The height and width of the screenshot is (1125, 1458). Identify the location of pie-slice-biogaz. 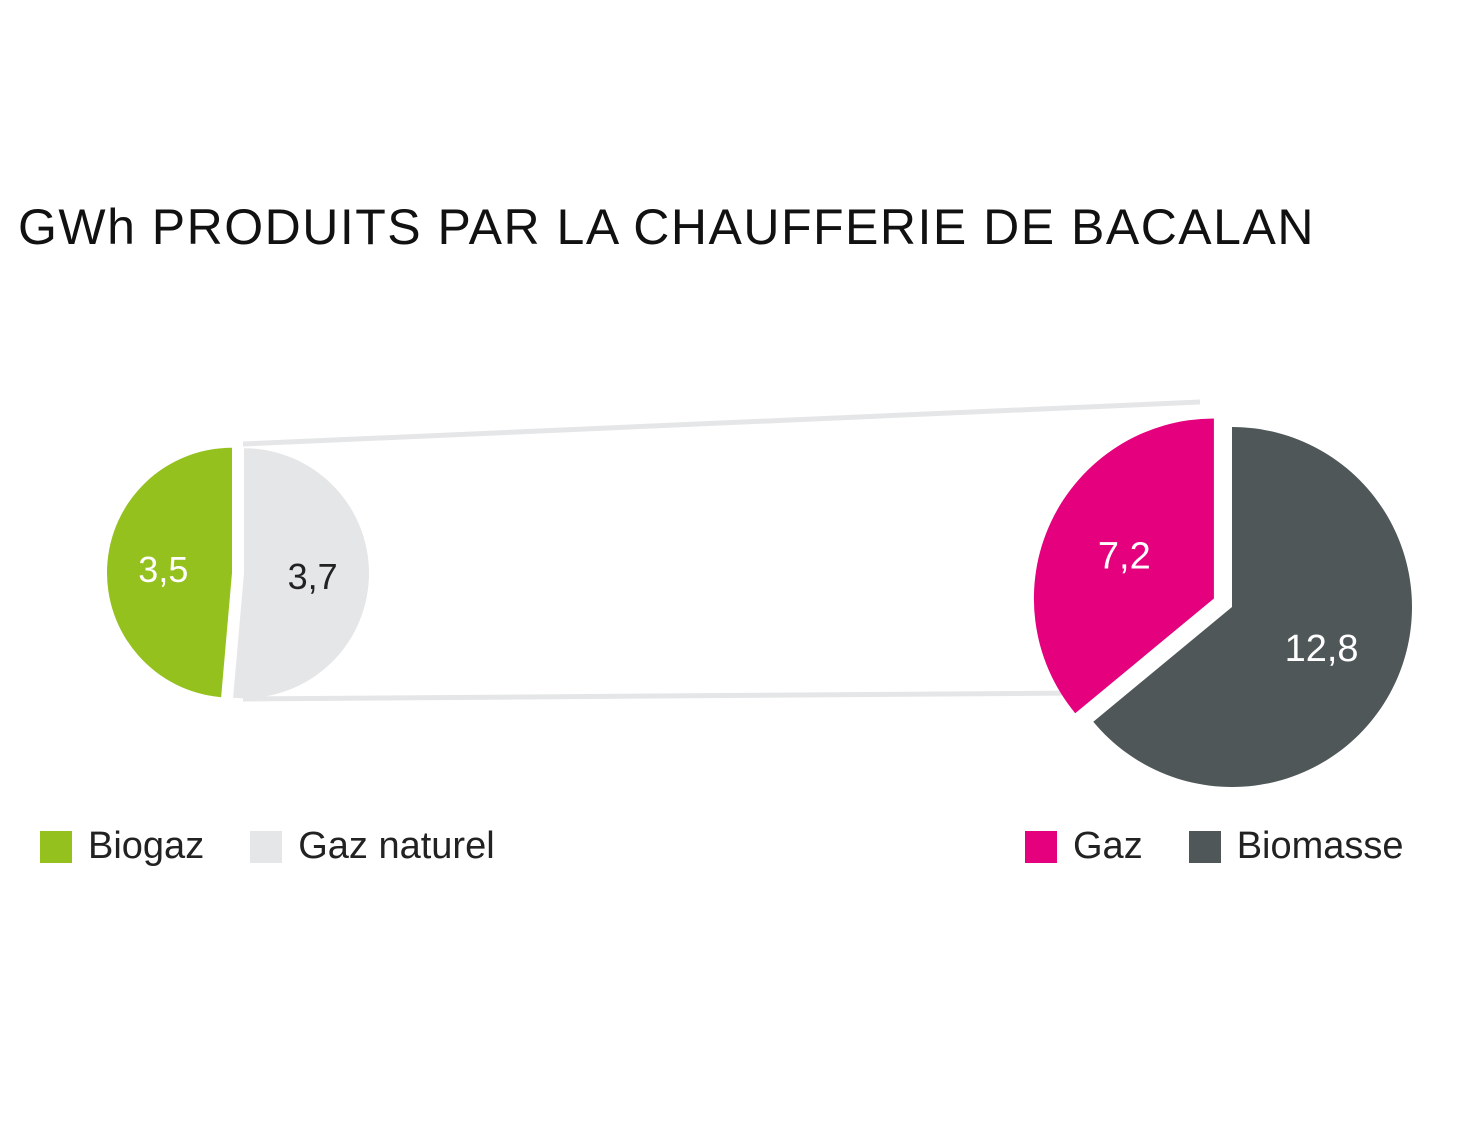
(170, 572).